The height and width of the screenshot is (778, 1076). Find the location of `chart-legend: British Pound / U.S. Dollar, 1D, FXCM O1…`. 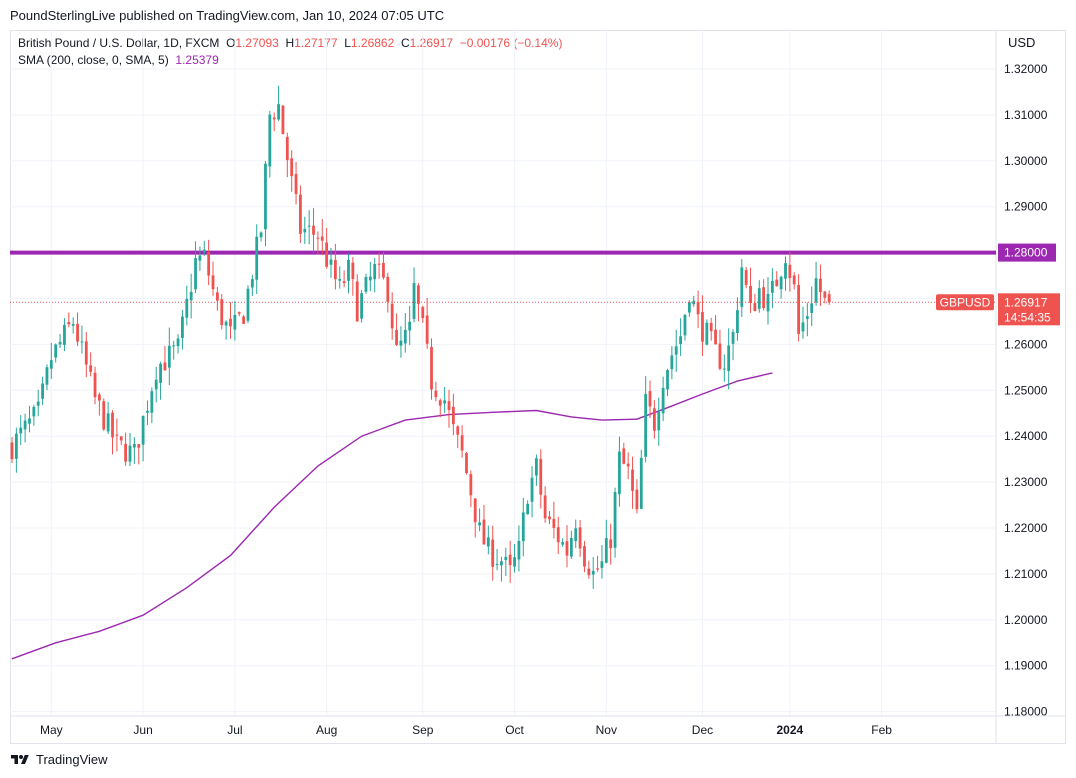

chart-legend: British Pound / U.S. Dollar, 1D, FXCM O1… is located at coordinates (290, 52).